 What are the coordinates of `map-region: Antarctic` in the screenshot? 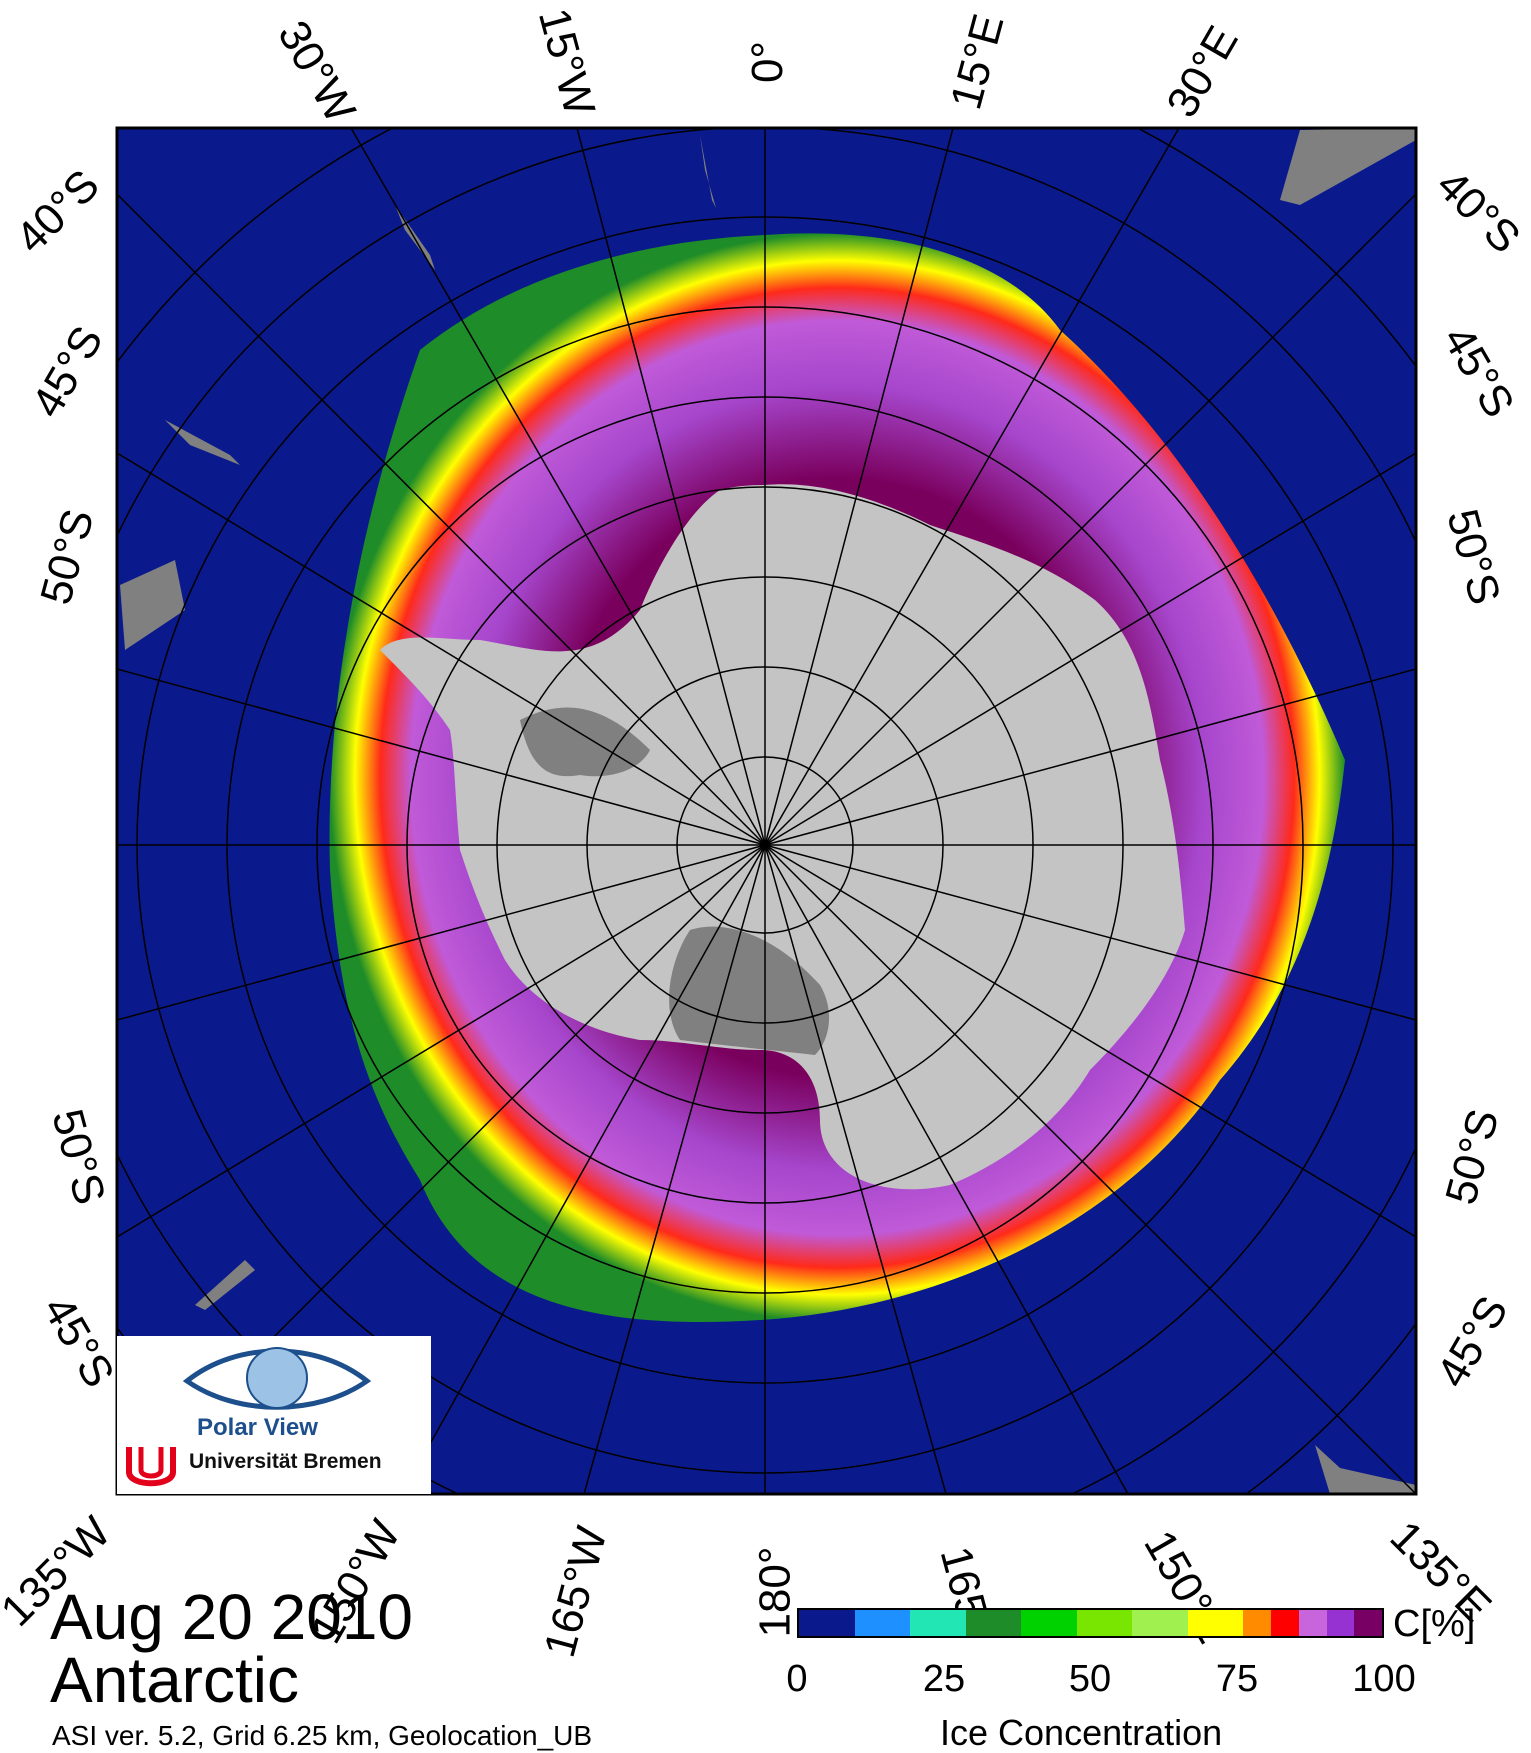 It's located at (174, 1680).